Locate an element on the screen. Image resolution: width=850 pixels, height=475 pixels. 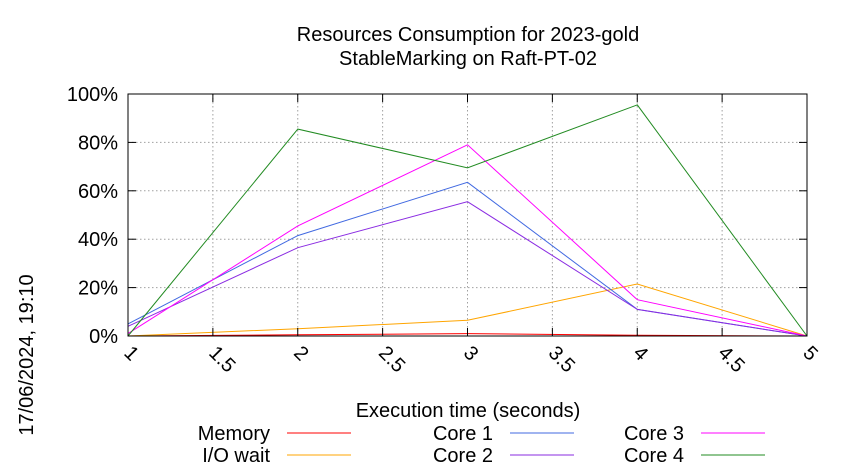
x-tick-label: 1 is located at coordinates (130, 353).